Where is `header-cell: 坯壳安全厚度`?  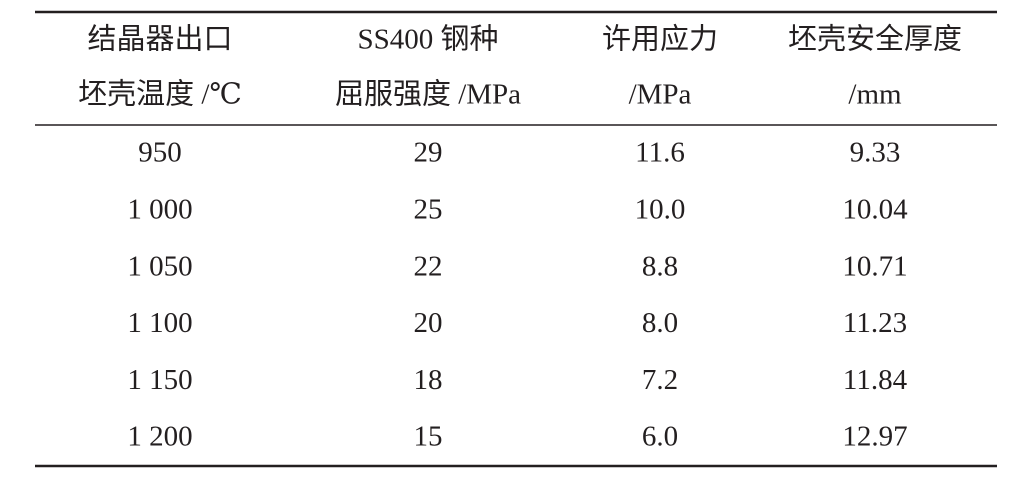 header-cell: 坯壳安全厚度 is located at coordinates (875, 39).